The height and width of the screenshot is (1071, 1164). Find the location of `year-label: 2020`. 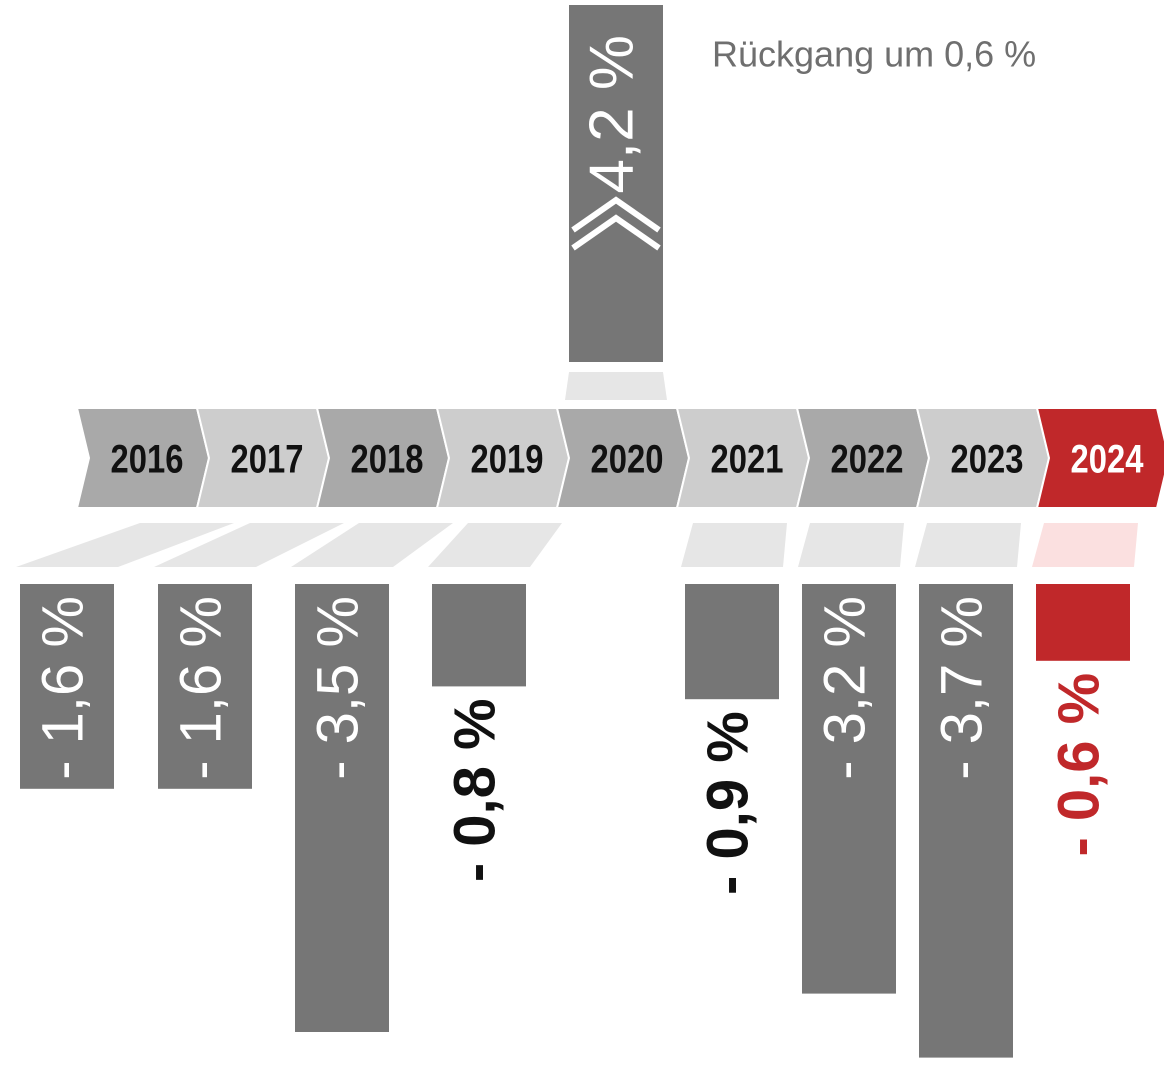

year-label: 2020 is located at coordinates (627, 458).